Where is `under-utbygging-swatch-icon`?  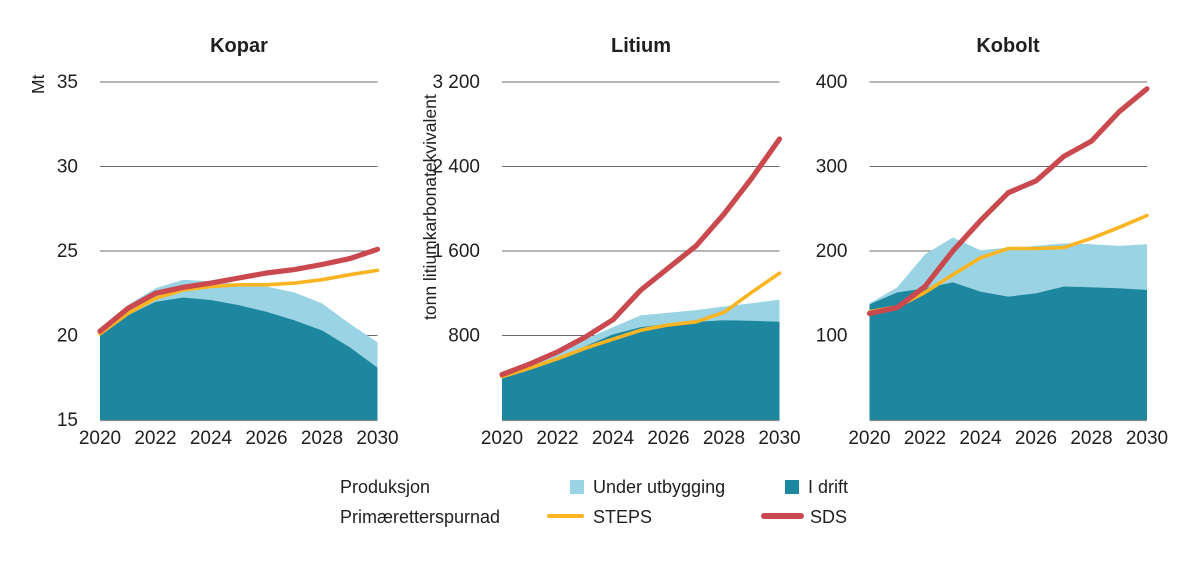
under-utbygging-swatch-icon is located at coordinates (577, 487).